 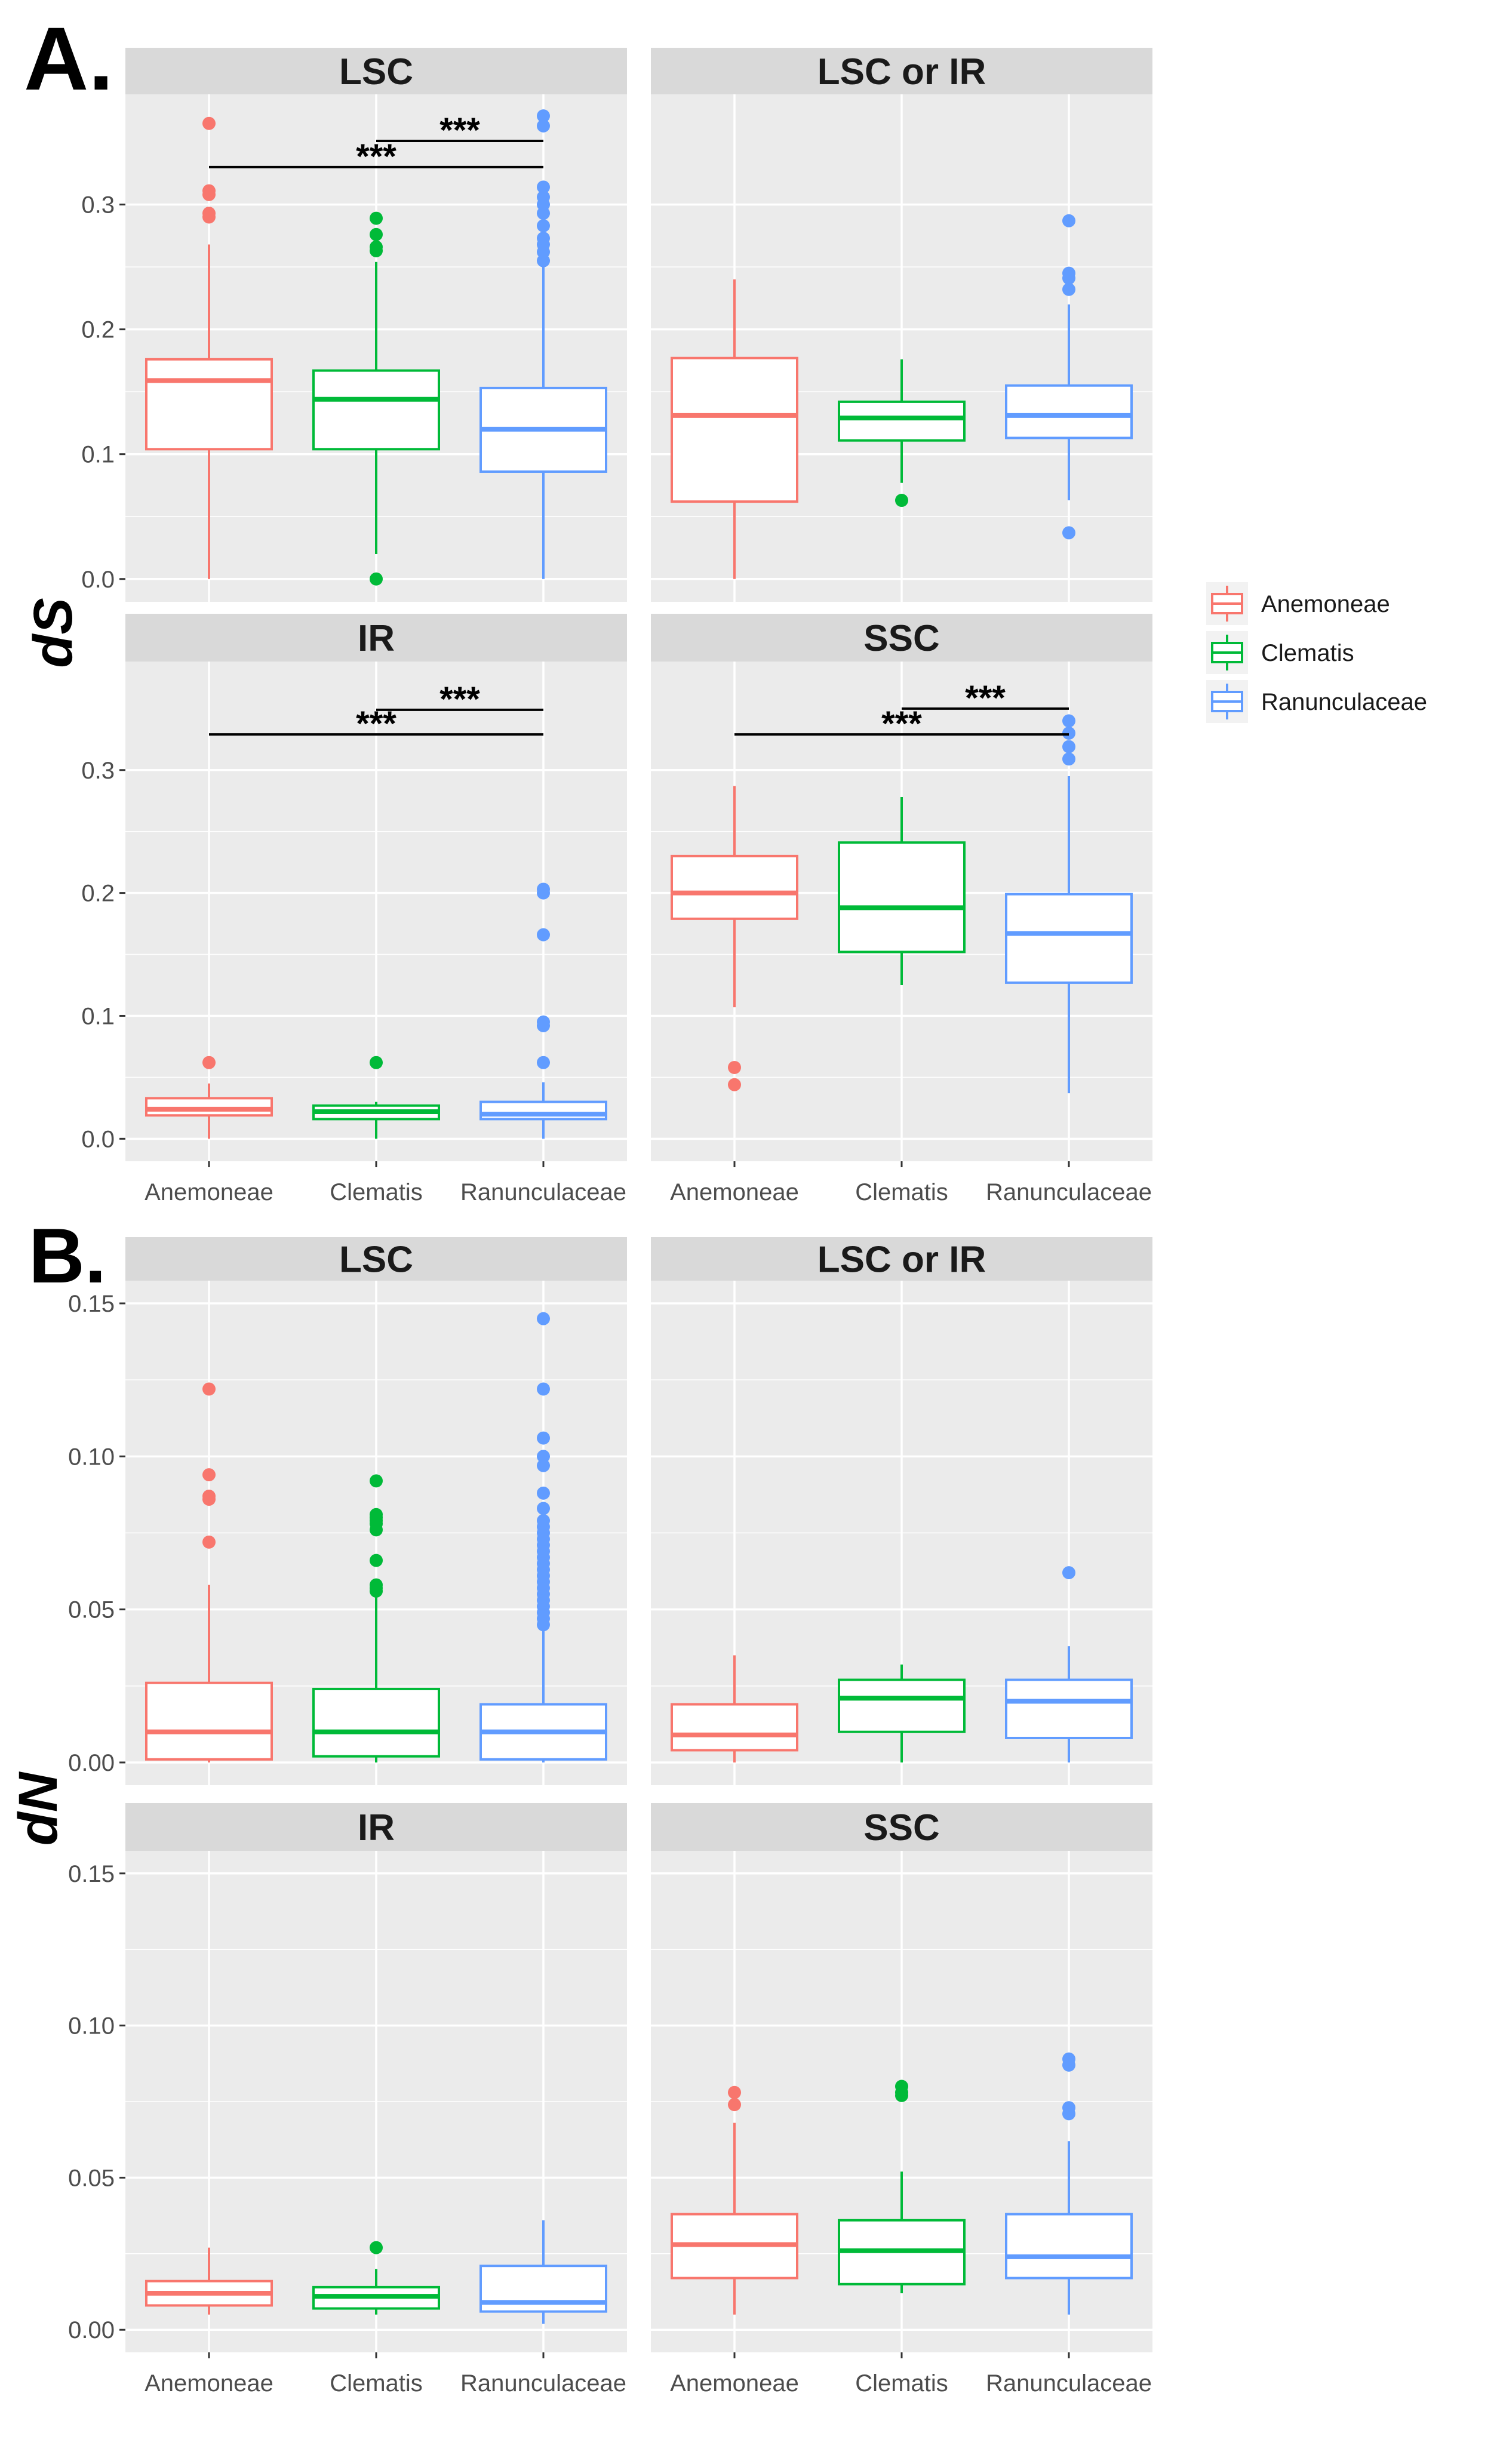 I want to click on facet-ssc: SSC Anemoneae Clematis Ranunculaceae, so click(x=901, y=2100).